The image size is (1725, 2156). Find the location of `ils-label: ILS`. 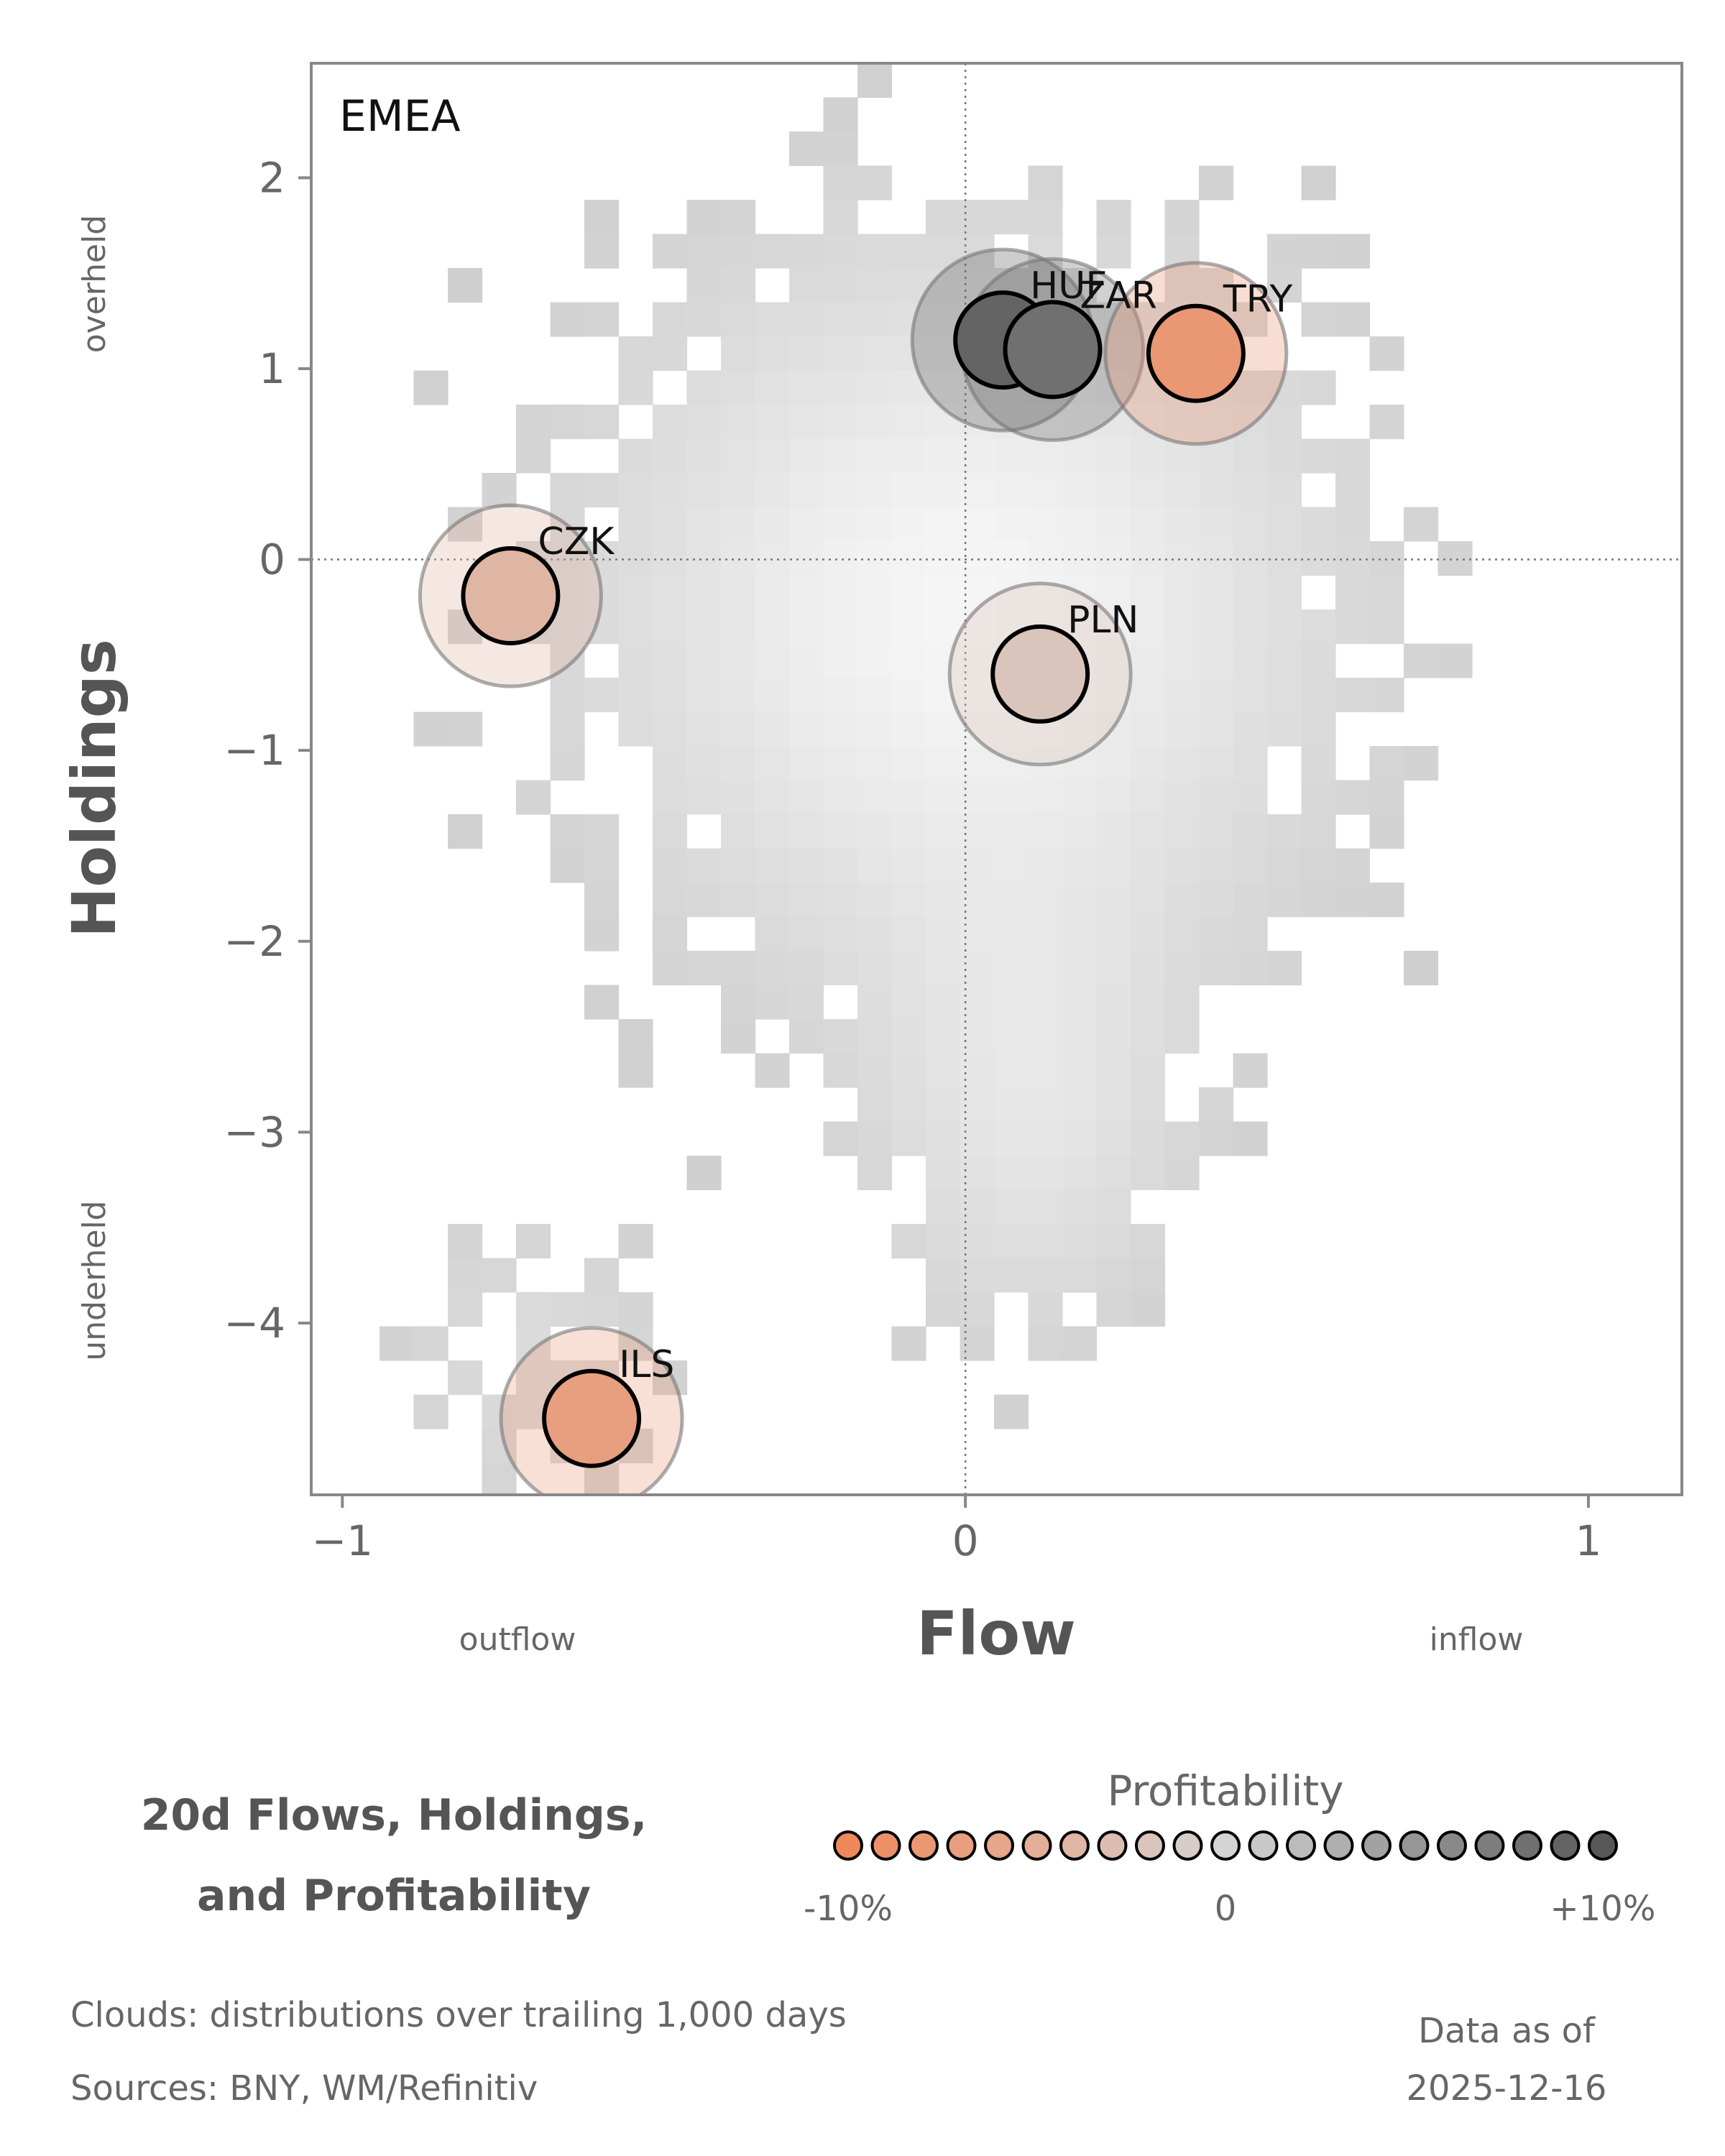

ils-label: ILS is located at coordinates (646, 1364).